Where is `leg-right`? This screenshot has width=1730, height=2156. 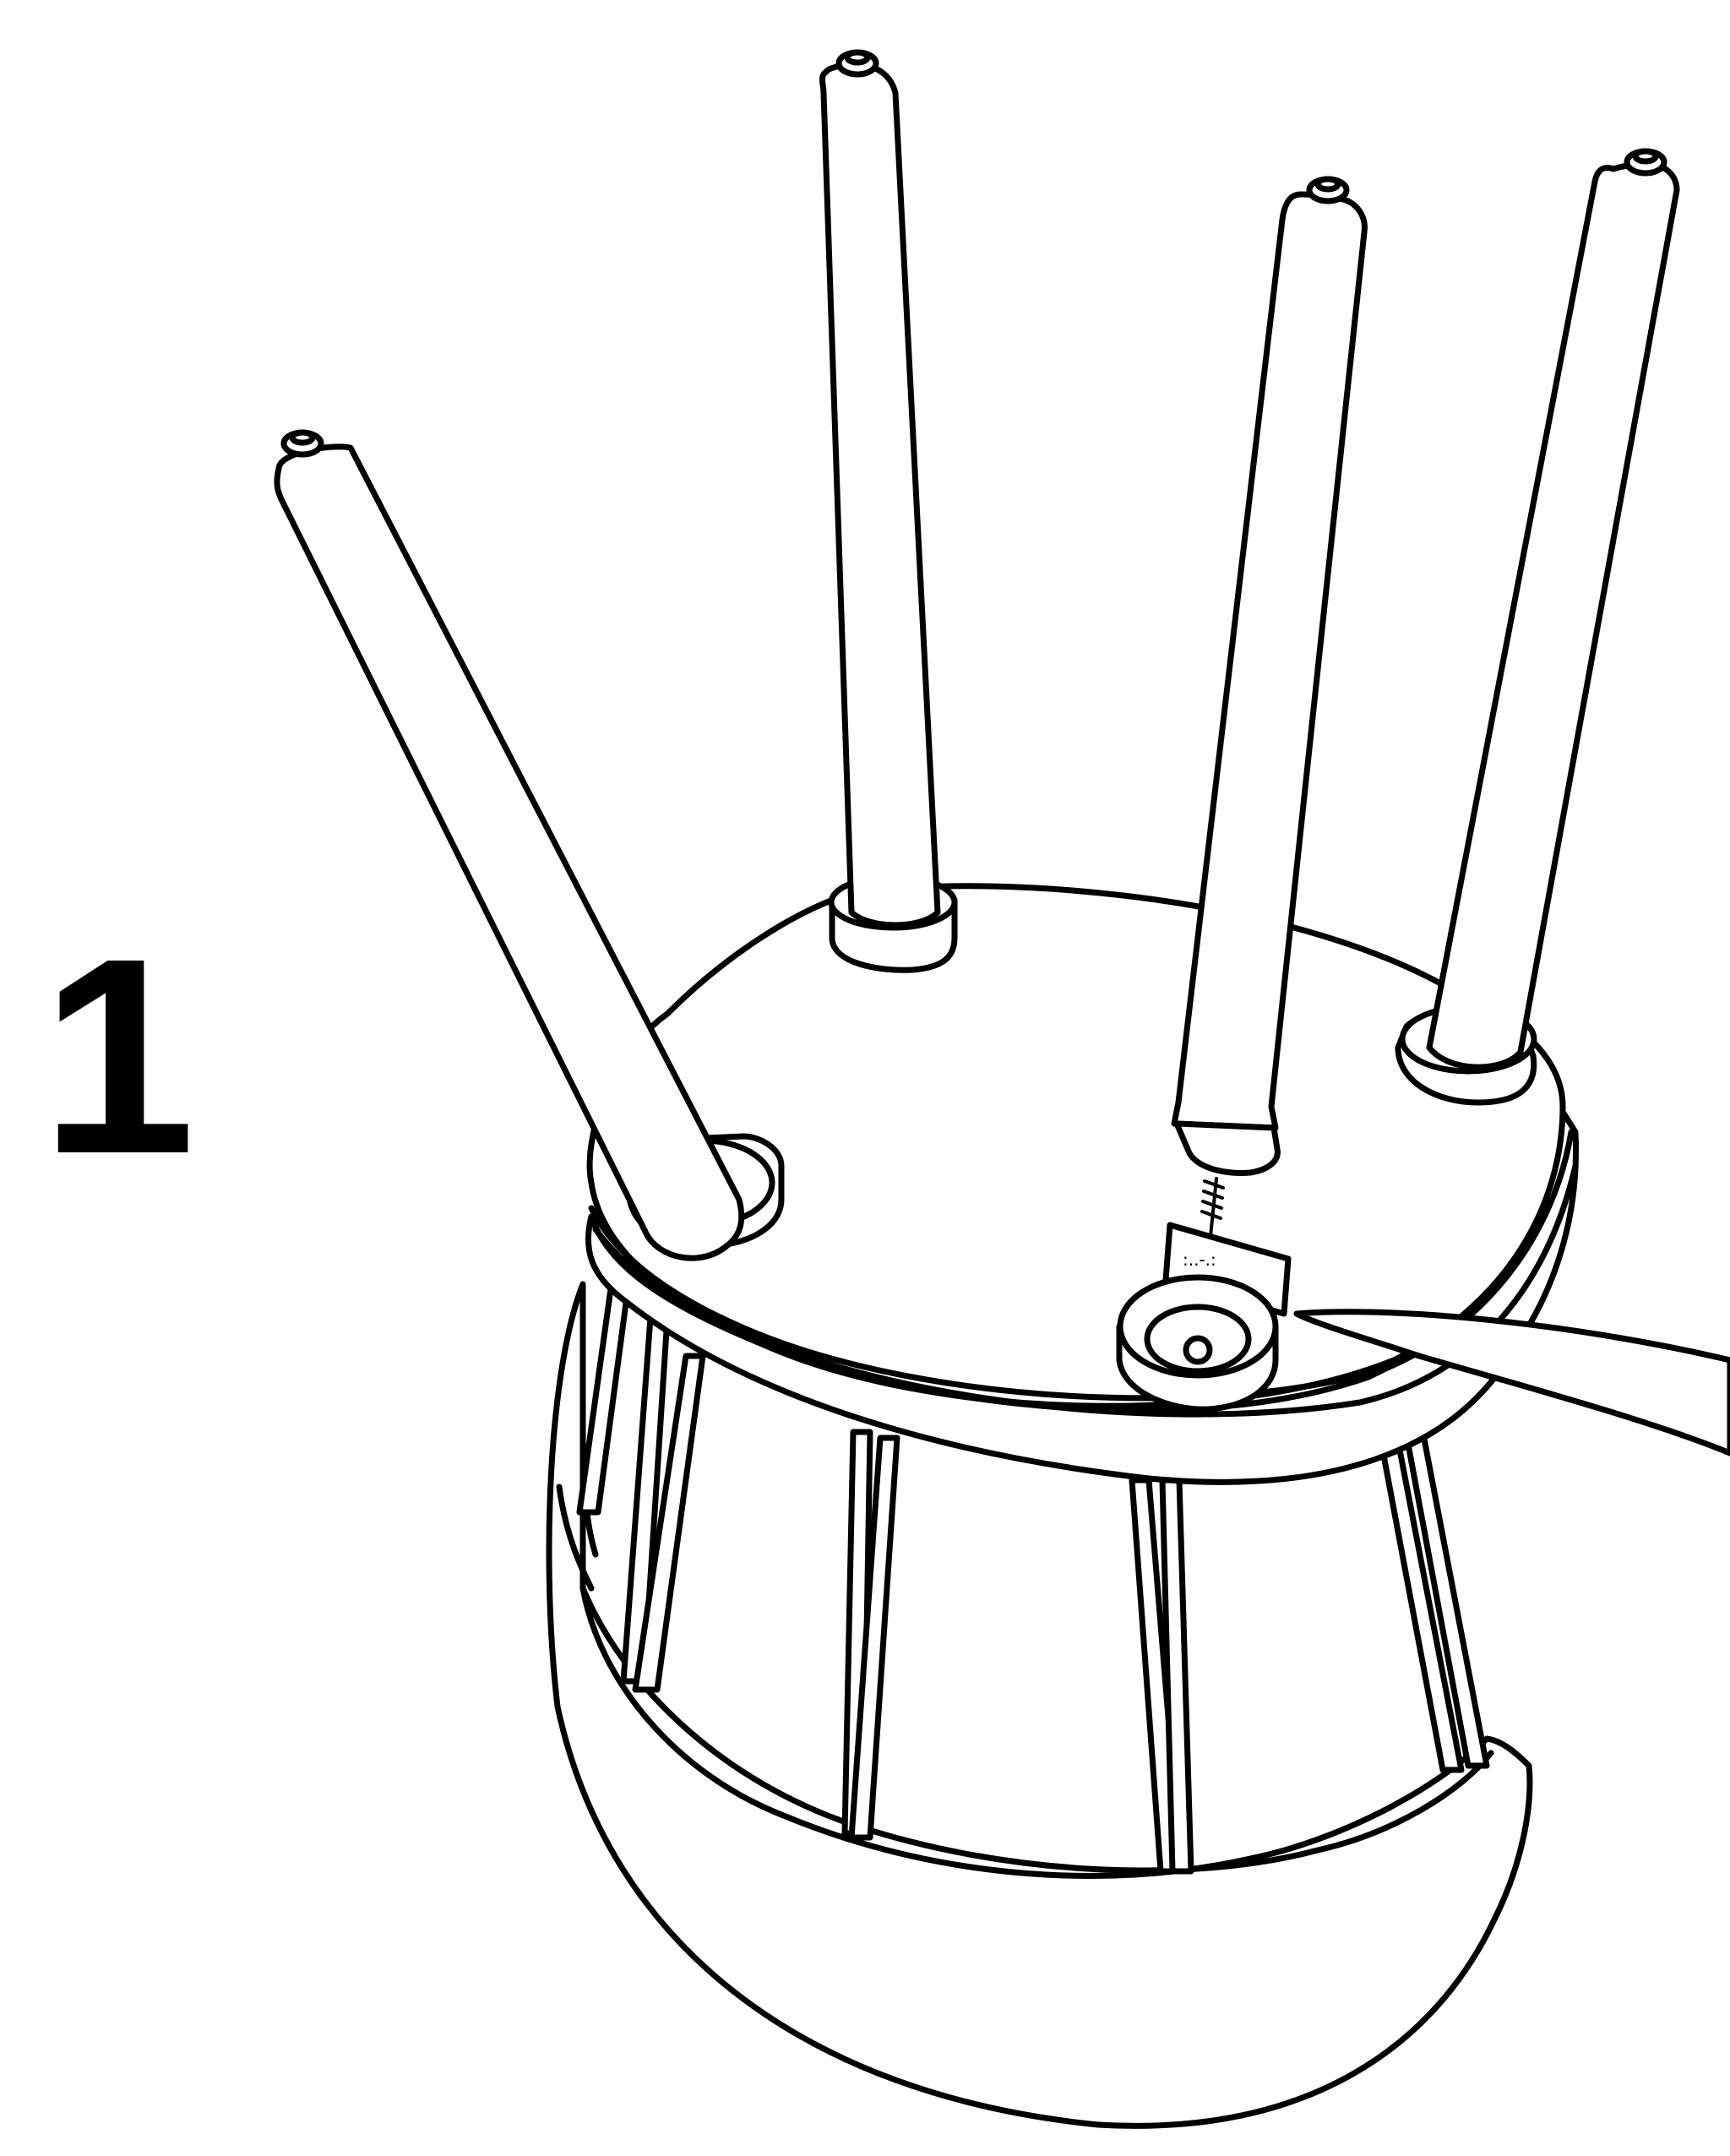 leg-right is located at coordinates (1553, 609).